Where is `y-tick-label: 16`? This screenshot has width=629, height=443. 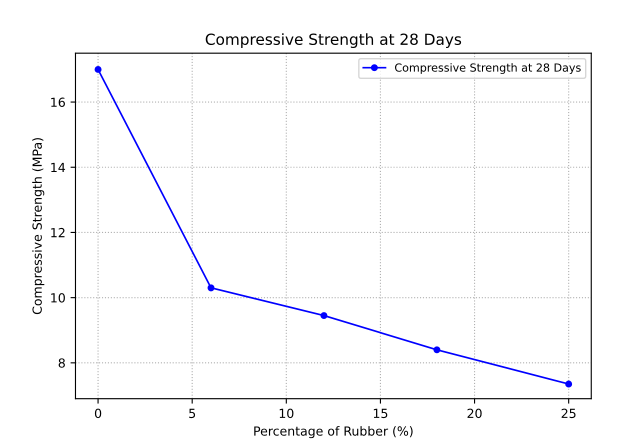
y-tick-label: 16 is located at coordinates (58, 102).